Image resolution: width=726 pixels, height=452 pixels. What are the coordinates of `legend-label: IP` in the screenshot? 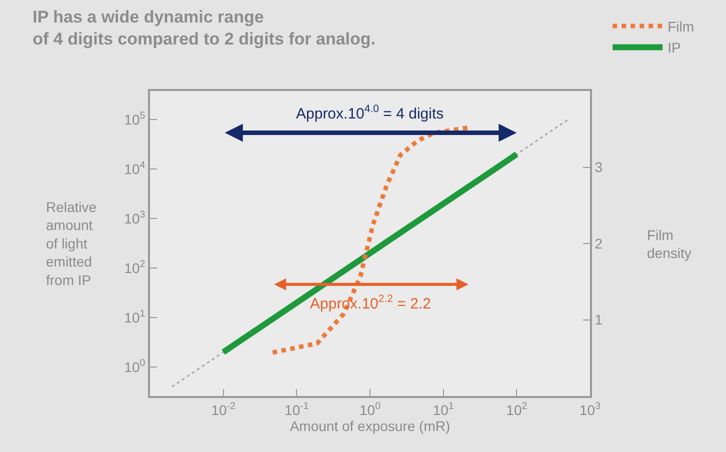 It's located at (674, 48).